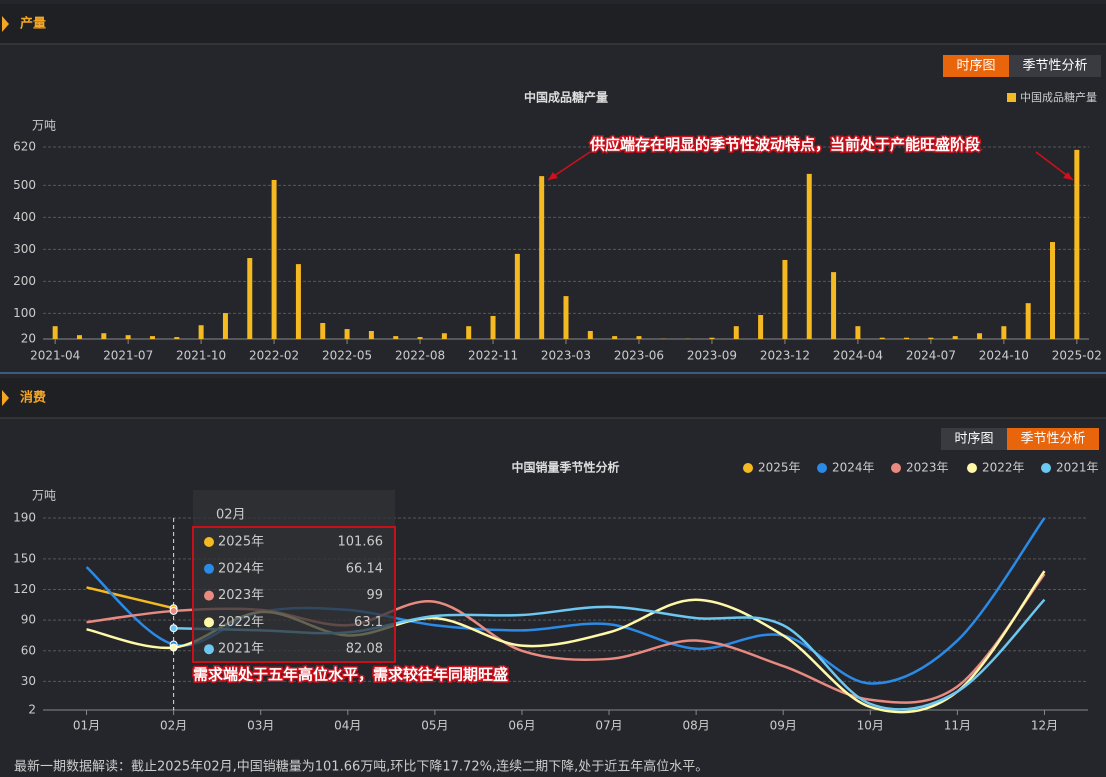 The image size is (1106, 777). I want to click on annotation: 供应端存在明显的季节性波动特点，当前处于产能旺盛阶段, so click(784, 145).